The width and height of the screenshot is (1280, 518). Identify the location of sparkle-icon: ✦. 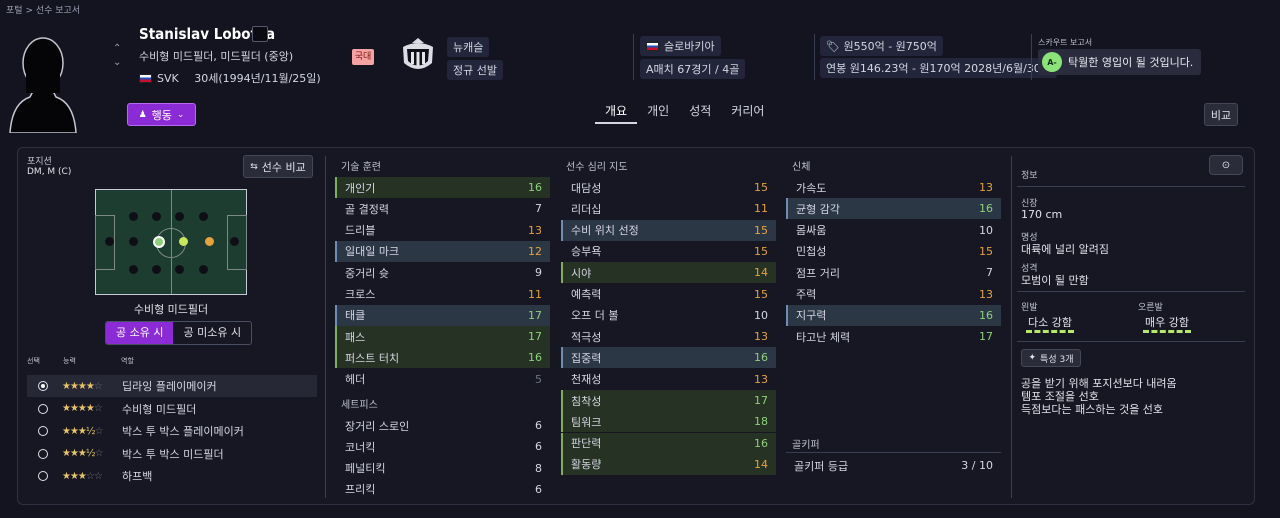
(1032, 358).